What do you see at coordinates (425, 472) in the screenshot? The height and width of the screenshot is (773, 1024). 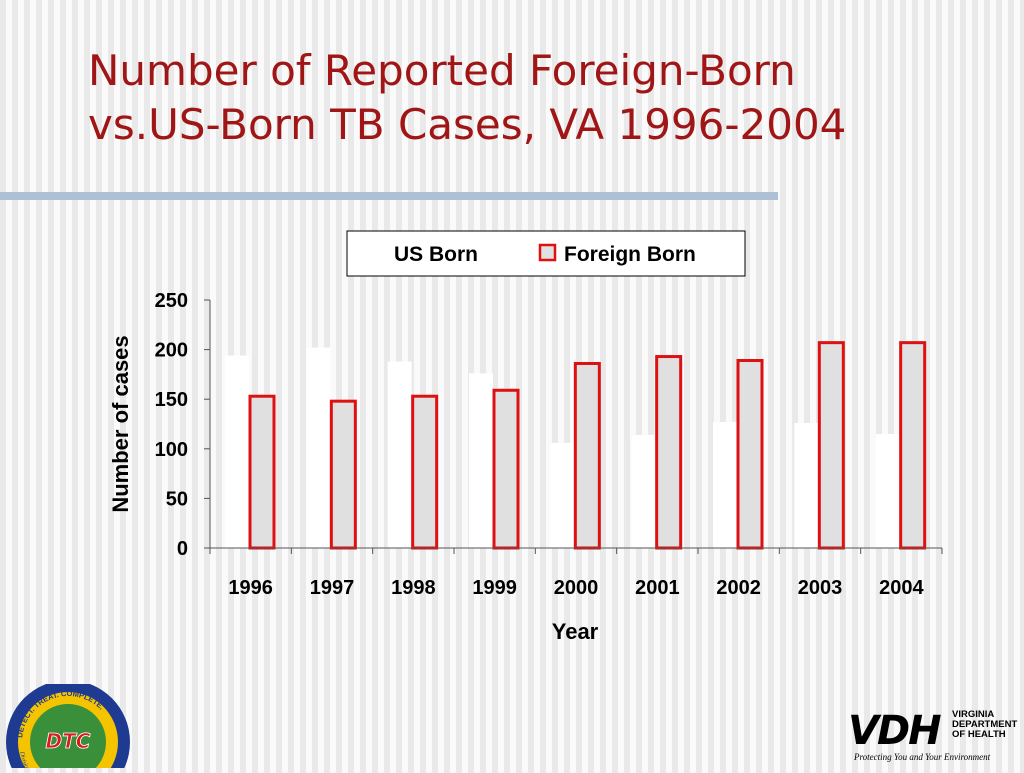 I see `foreign-born-bar-1998` at bounding box center [425, 472].